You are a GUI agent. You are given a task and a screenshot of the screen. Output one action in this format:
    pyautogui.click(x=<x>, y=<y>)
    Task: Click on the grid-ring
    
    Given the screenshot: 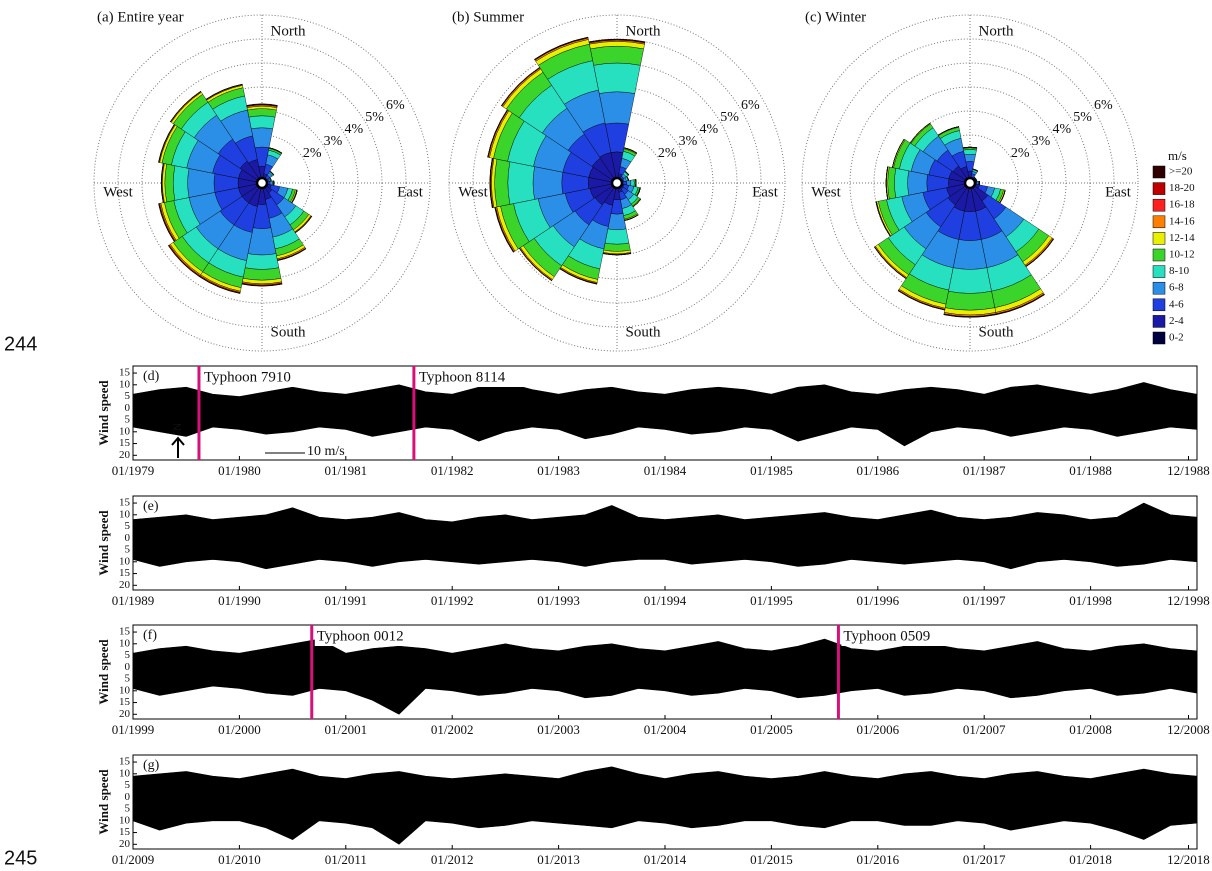 What is the action you would take?
    pyautogui.click(x=262, y=183)
    